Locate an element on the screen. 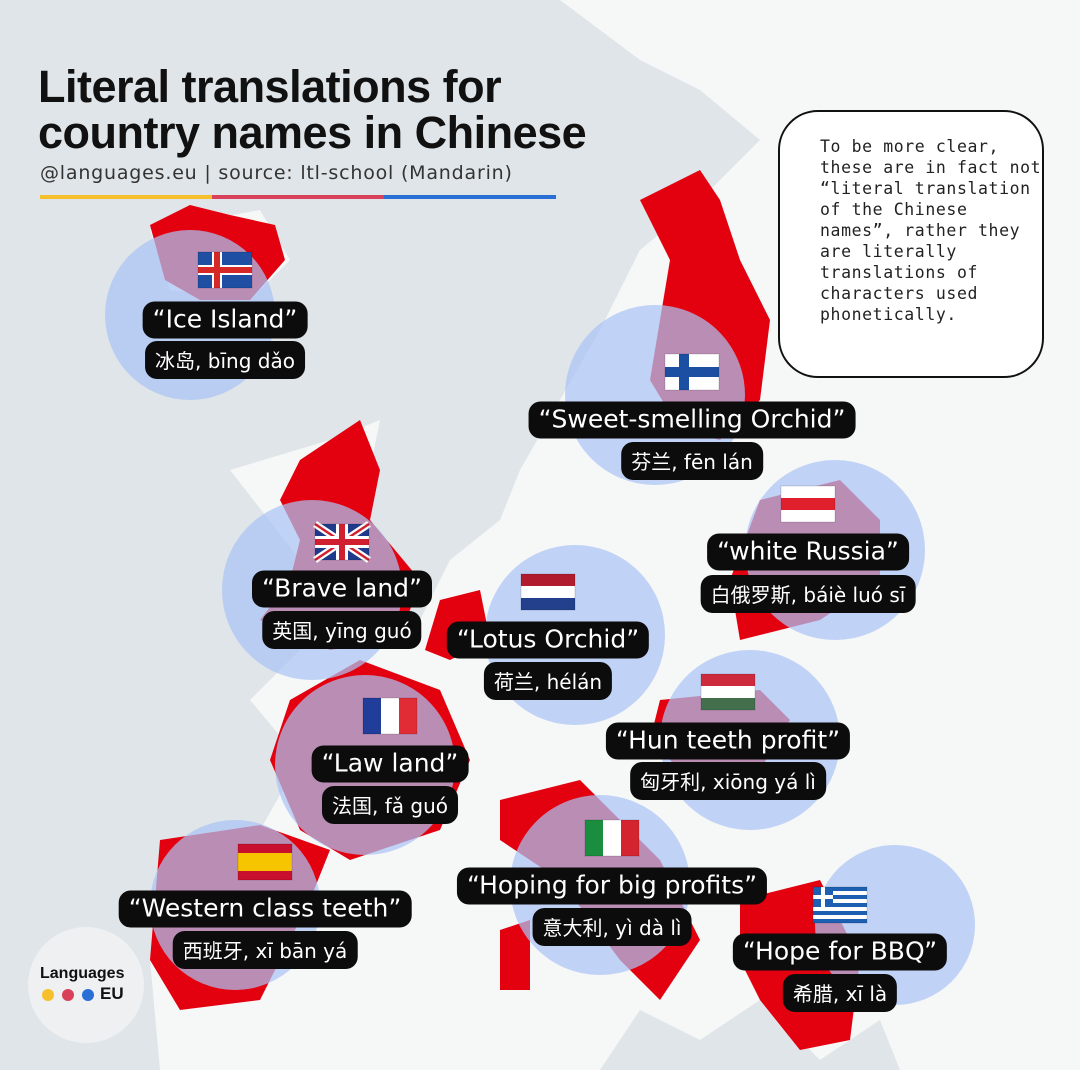 Image resolution: width=1080 pixels, height=1070 pixels. chinese-label: 荷兰, hélán is located at coordinates (548, 681).